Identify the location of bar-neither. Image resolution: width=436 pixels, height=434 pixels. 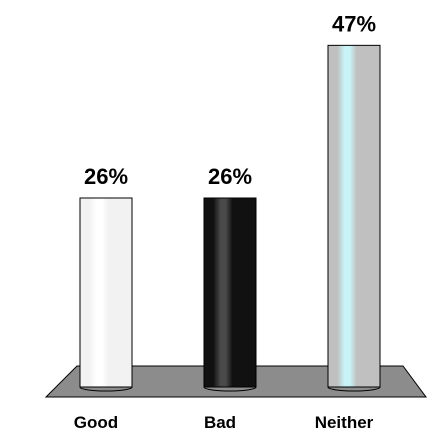
(354, 218).